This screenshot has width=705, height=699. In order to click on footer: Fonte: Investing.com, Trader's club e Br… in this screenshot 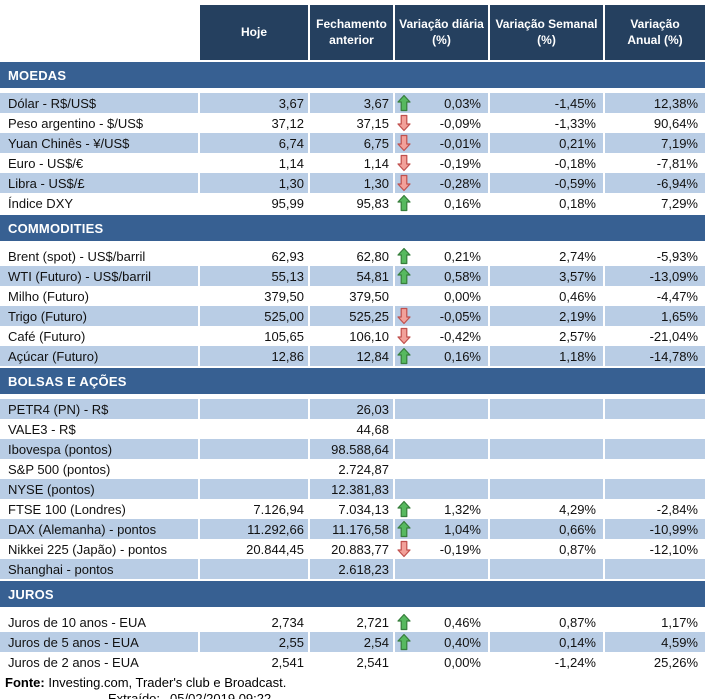, I will do `click(352, 685)`.